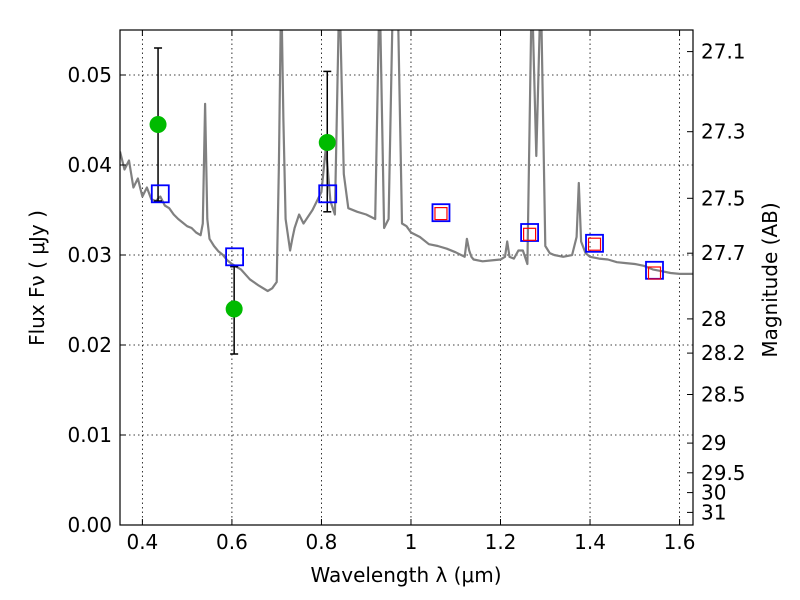 The height and width of the screenshot is (600, 800). What do you see at coordinates (723, 395) in the screenshot?
I see `right-tick-label: 28.5` at bounding box center [723, 395].